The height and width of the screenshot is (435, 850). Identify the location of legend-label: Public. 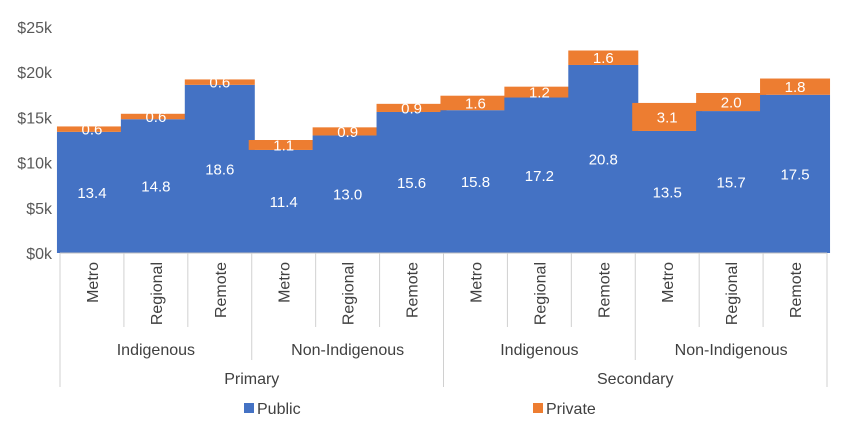
(279, 409).